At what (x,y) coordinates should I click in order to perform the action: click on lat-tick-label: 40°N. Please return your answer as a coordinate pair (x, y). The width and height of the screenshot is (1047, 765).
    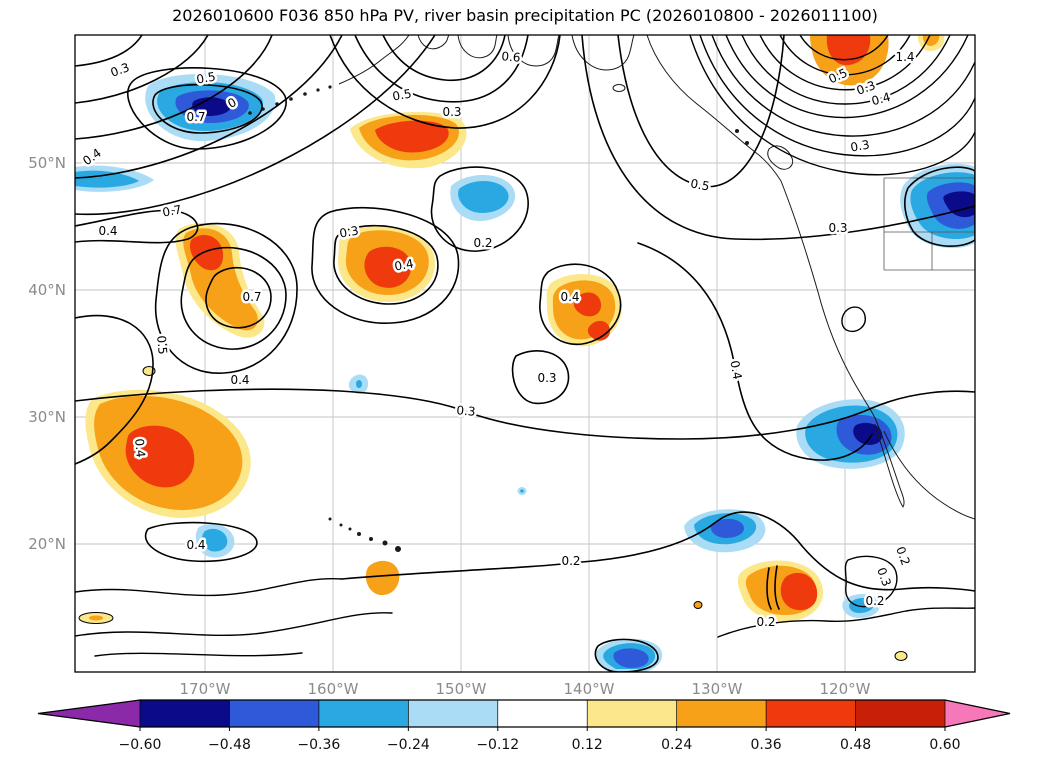
    Looking at the image, I should click on (47, 290).